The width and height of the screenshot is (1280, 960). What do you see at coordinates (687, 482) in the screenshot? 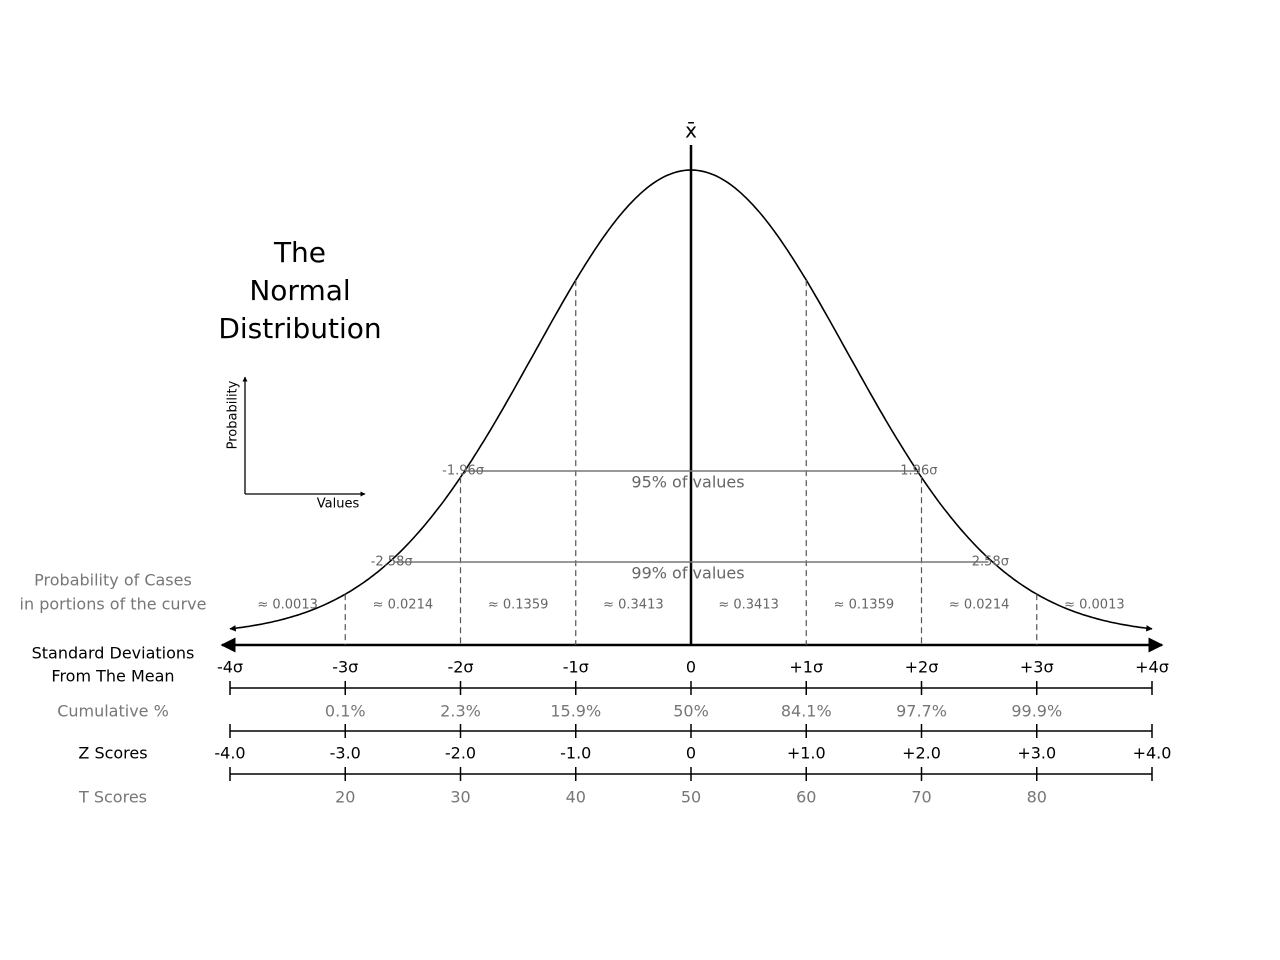
I see `interval-label: 95% of values` at bounding box center [687, 482].